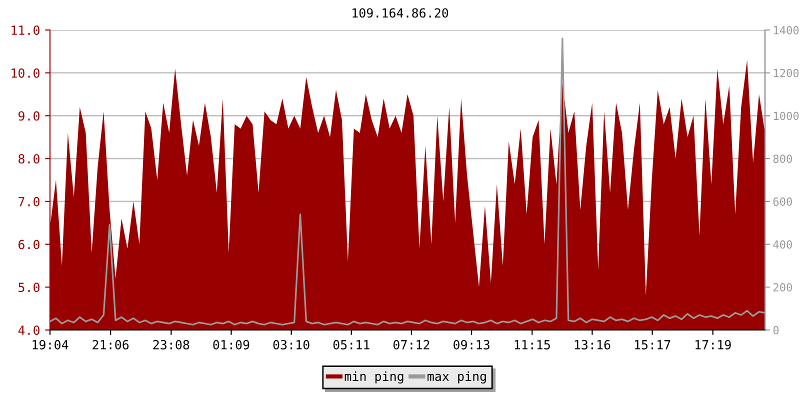 This screenshot has height=400, width=800. Describe the element at coordinates (29, 201) in the screenshot. I see `y-tick-label: 7.0` at that location.